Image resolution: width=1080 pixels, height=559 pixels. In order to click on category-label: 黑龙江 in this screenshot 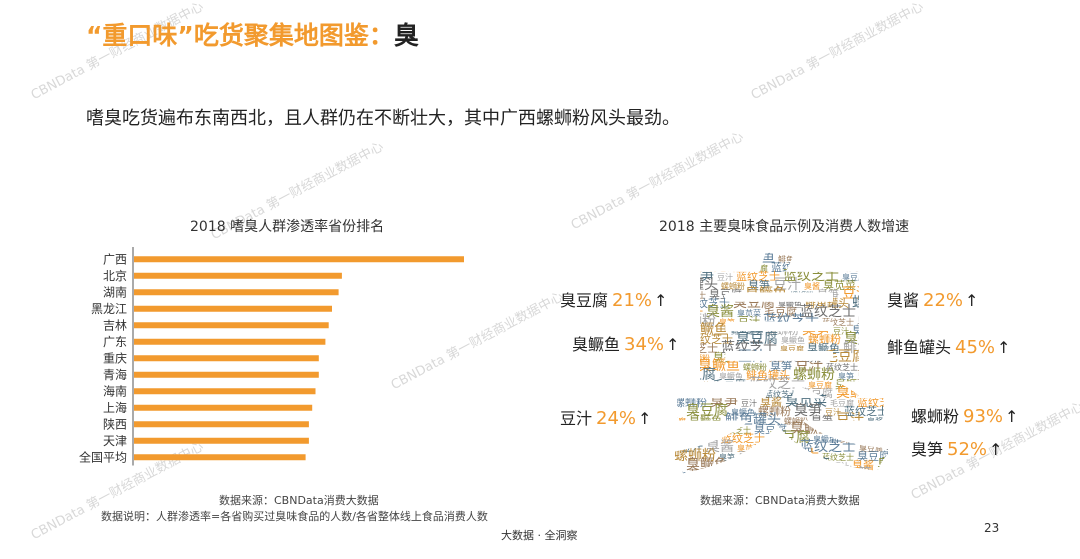, I will do `click(109, 309)`.